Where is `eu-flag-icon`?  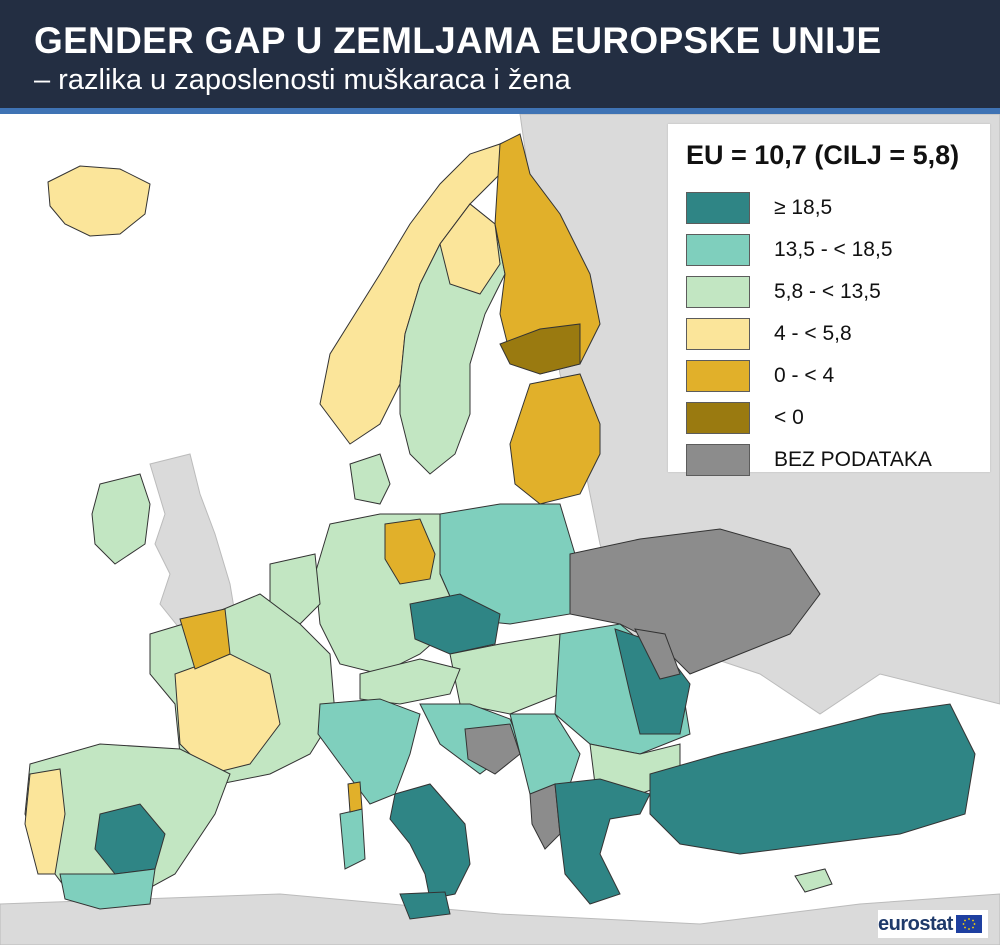 eu-flag-icon is located at coordinates (968, 924).